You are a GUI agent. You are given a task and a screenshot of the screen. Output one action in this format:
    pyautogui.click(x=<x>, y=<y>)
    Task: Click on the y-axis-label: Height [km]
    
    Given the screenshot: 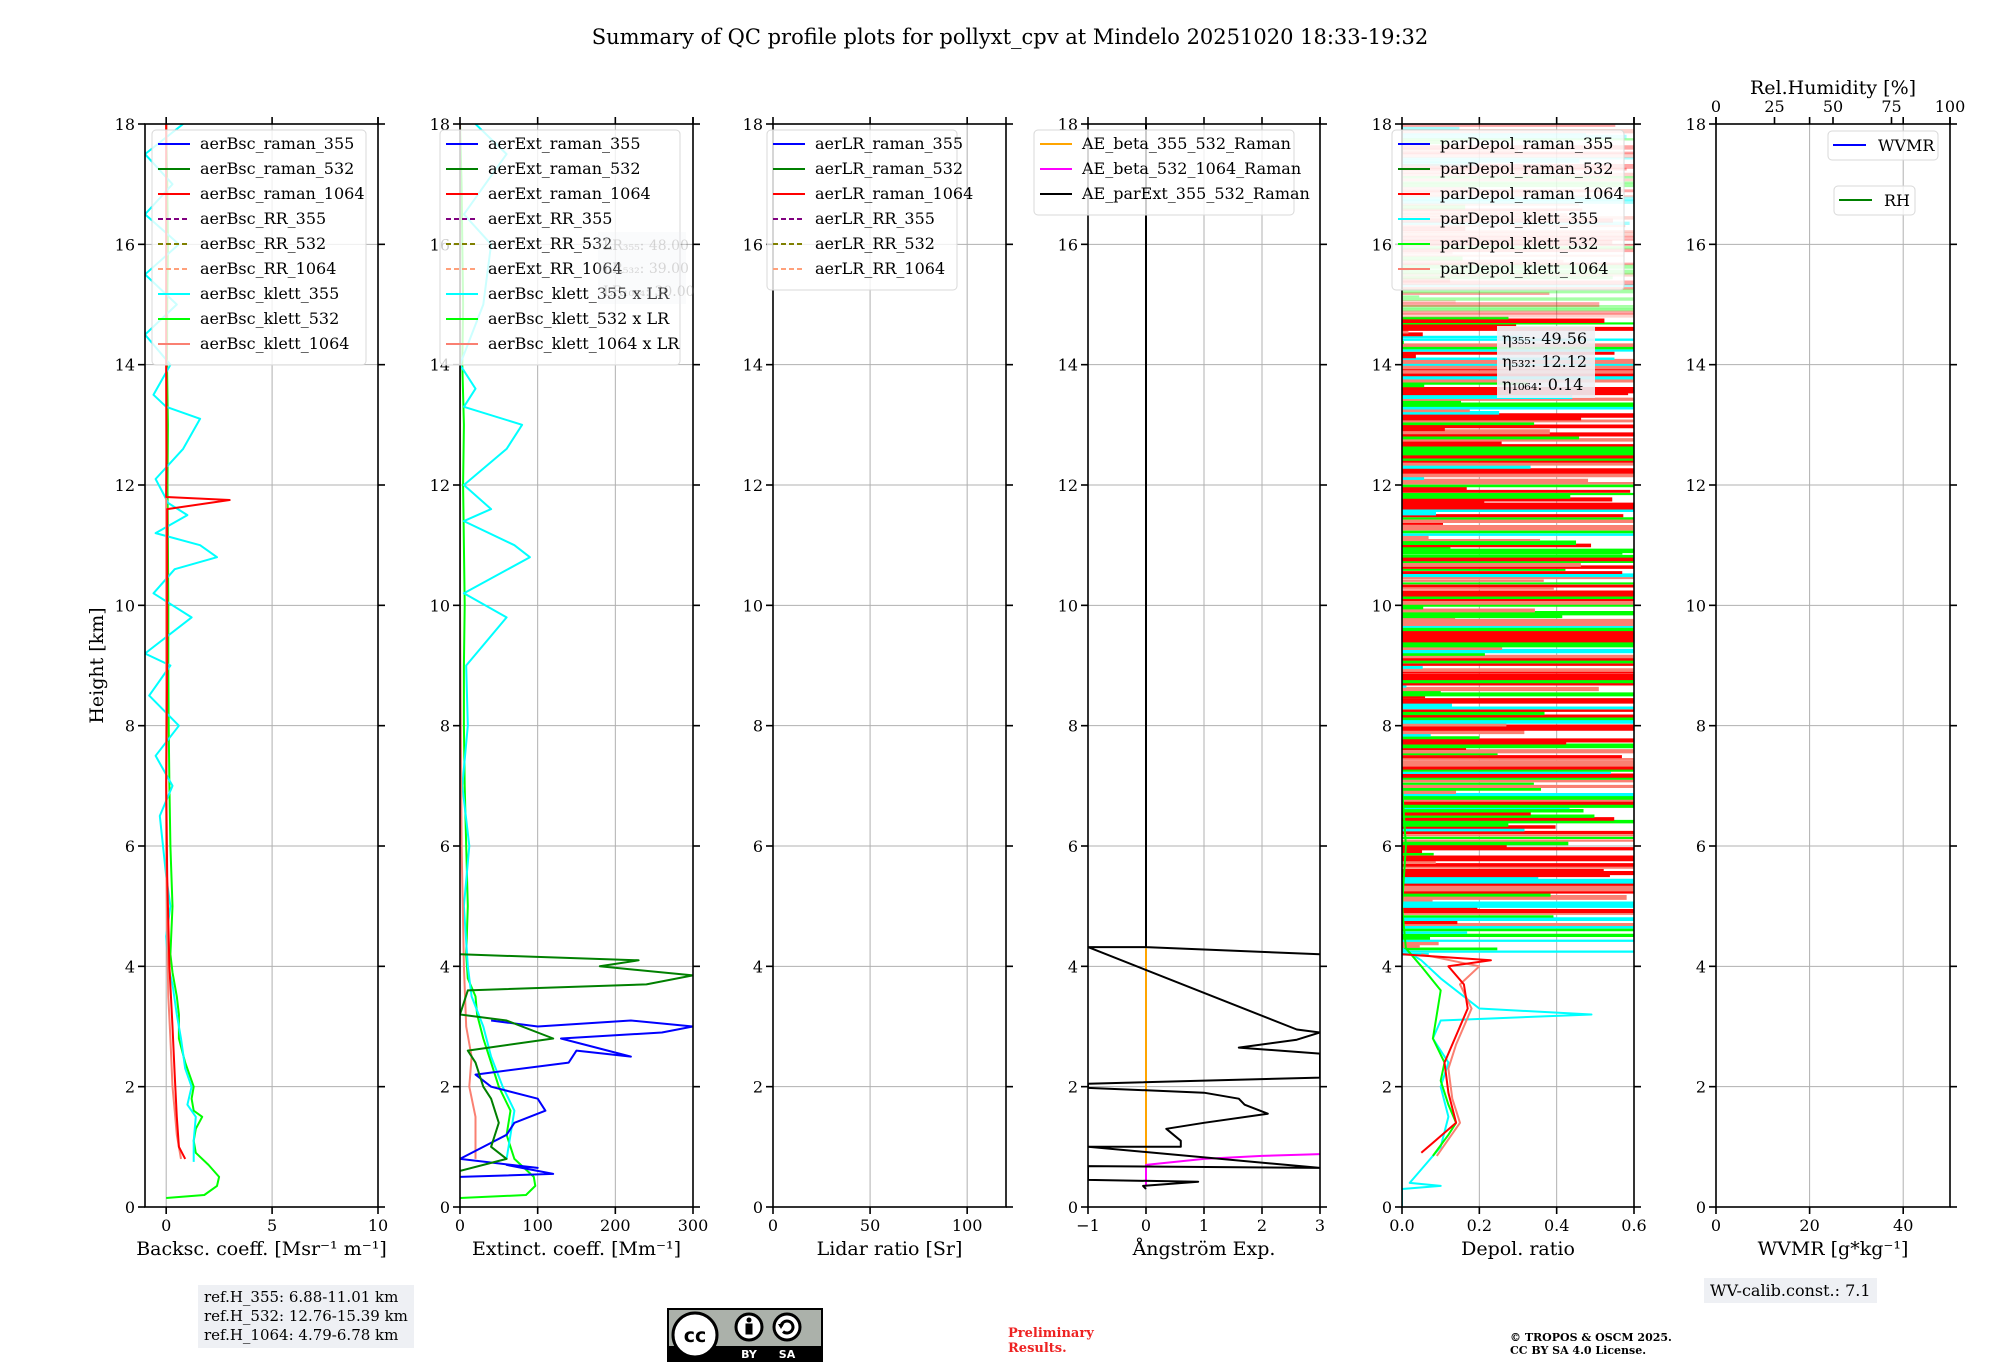 What is the action you would take?
    pyautogui.click(x=97, y=665)
    